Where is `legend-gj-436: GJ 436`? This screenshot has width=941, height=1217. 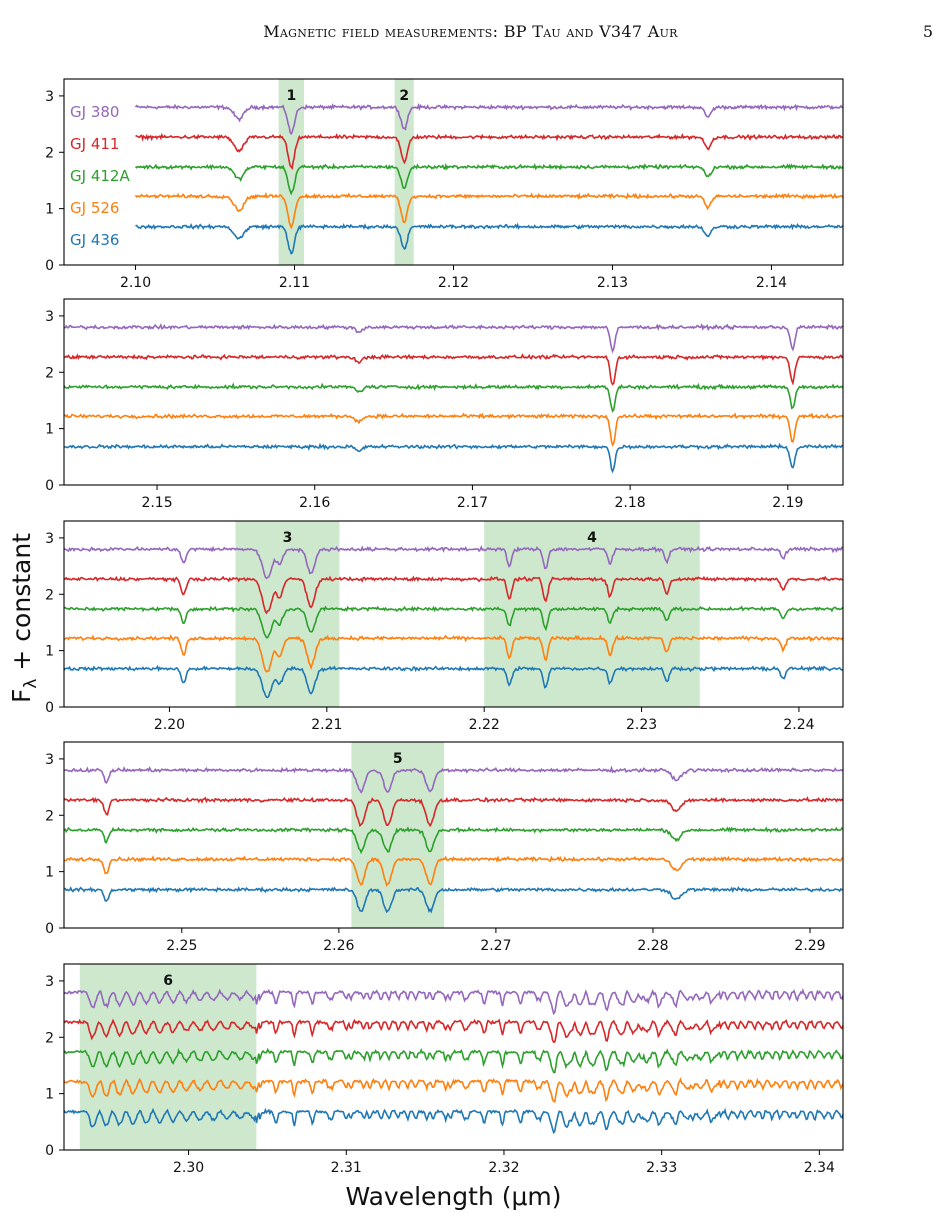
legend-gj-436: GJ 436 is located at coordinates (94, 240).